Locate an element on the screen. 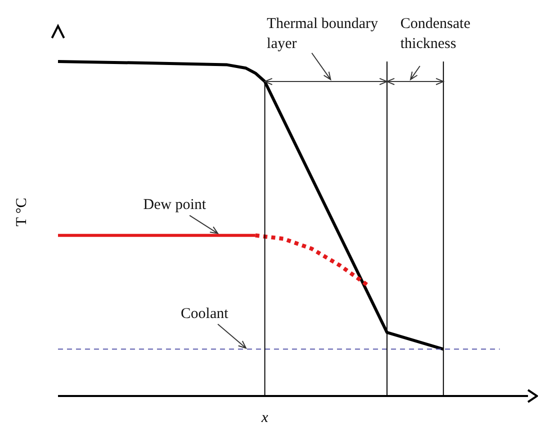 This screenshot has width=546, height=434. x-axis-title: x is located at coordinates (264, 418).